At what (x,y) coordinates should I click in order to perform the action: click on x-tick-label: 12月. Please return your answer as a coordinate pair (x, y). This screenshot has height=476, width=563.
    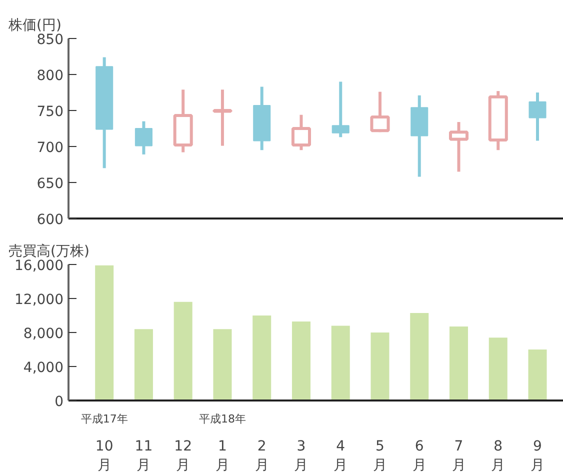
    Looking at the image, I should click on (183, 456).